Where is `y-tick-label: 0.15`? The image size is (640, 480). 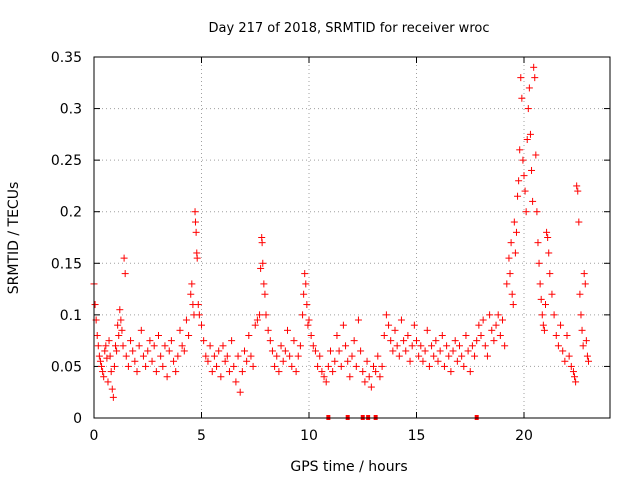
y-tick-label: 0.15 is located at coordinates (66, 264).